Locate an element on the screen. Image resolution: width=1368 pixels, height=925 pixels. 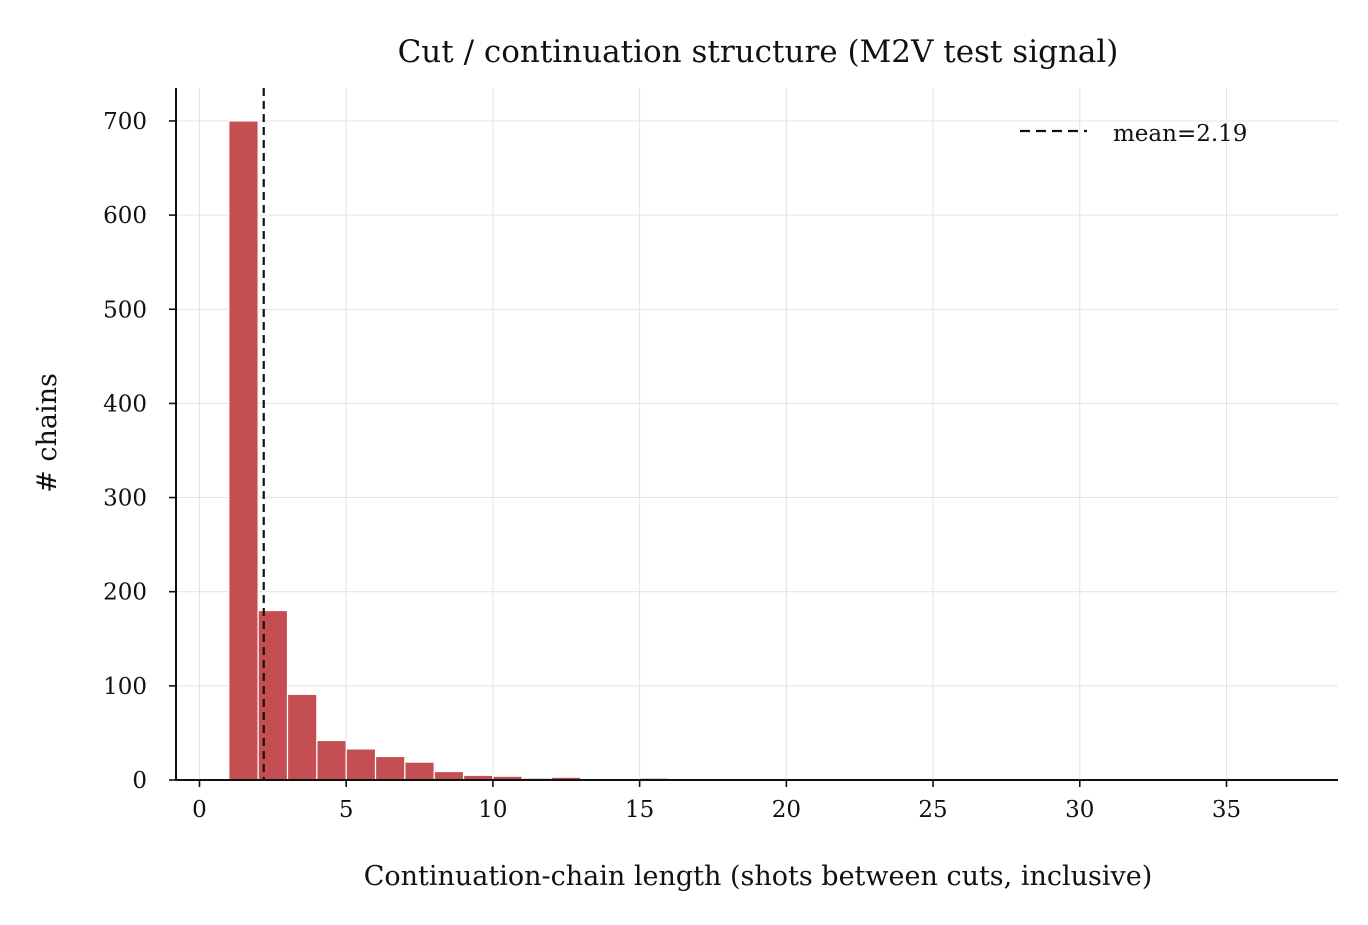
x-tick-label: 0 is located at coordinates (199, 810).